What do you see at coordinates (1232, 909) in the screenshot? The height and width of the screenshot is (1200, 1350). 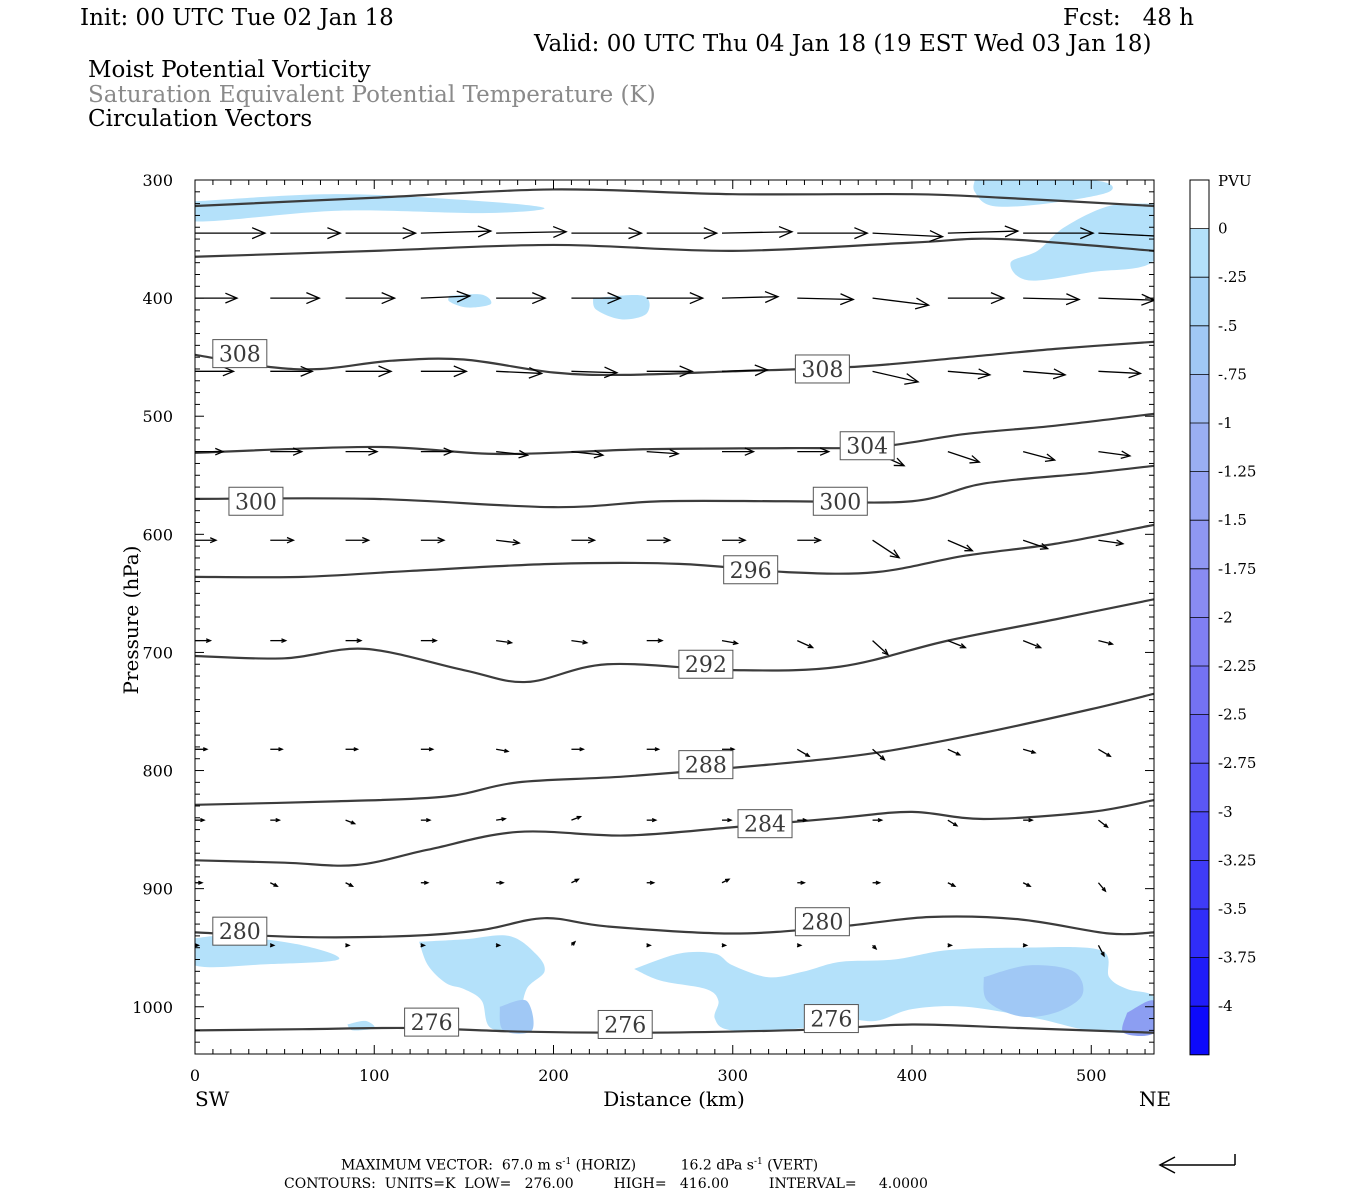 I see `colorbar-label: -3.5` at bounding box center [1232, 909].